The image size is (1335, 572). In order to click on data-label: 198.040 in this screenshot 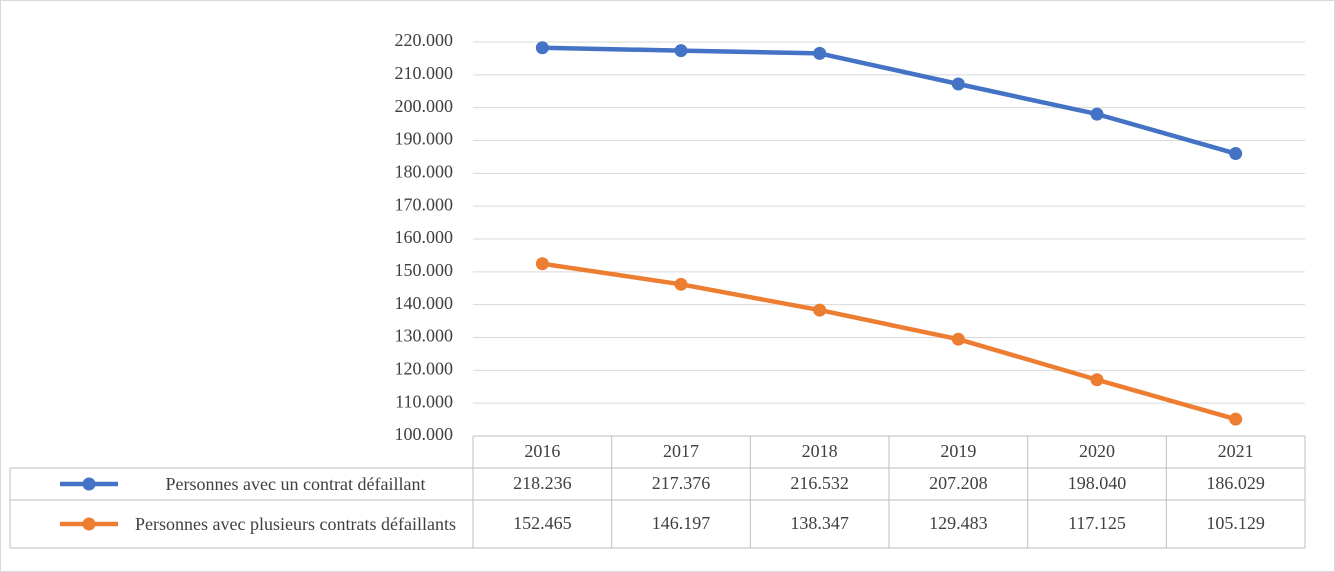, I will do `click(1097, 483)`.